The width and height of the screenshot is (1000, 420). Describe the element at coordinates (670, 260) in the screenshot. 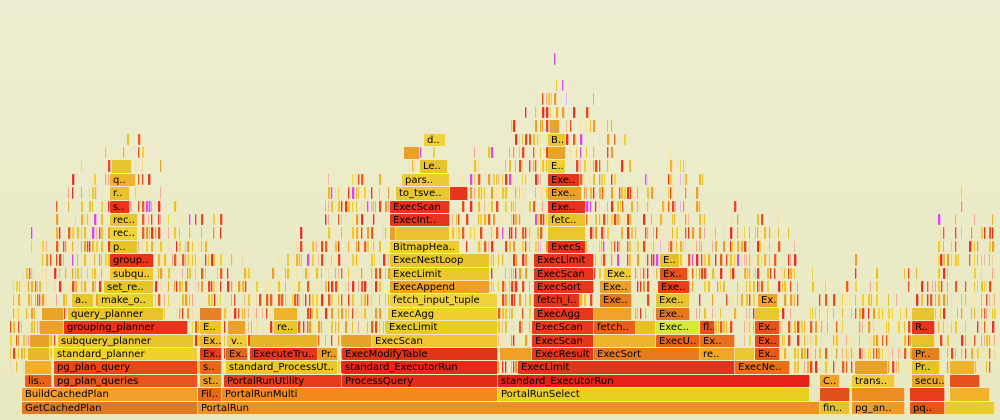

I see `flame-frame: E..` at that location.